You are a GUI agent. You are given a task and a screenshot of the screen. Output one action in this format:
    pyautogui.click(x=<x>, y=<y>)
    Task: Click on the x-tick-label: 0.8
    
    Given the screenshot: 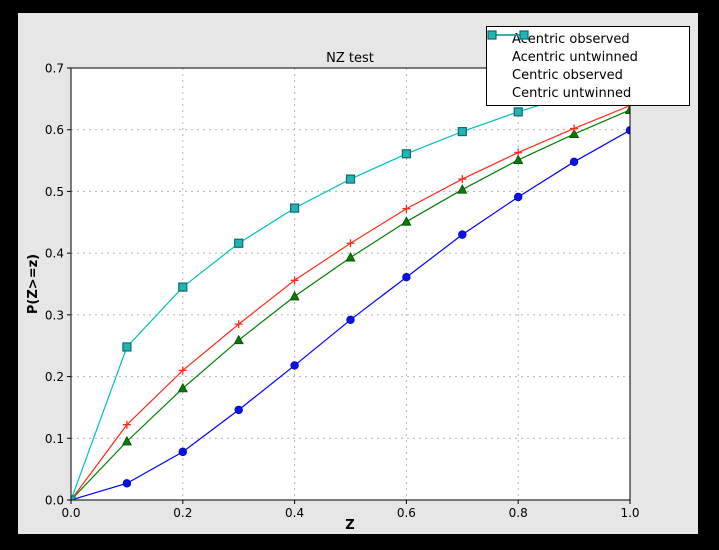 What is the action you would take?
    pyautogui.click(x=518, y=513)
    